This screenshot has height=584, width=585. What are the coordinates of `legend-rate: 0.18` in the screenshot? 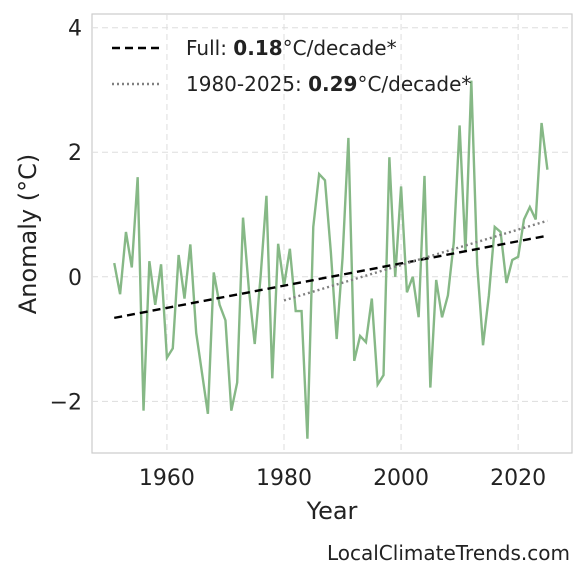 It's located at (257, 48).